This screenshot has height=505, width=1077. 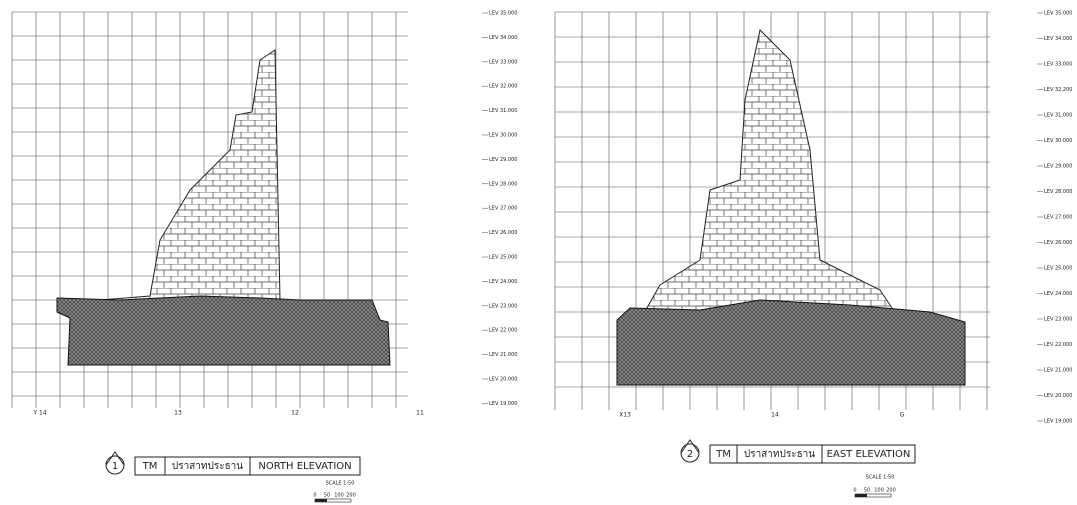 What do you see at coordinates (295, 413) in the screenshot?
I see `column-label: 12` at bounding box center [295, 413].